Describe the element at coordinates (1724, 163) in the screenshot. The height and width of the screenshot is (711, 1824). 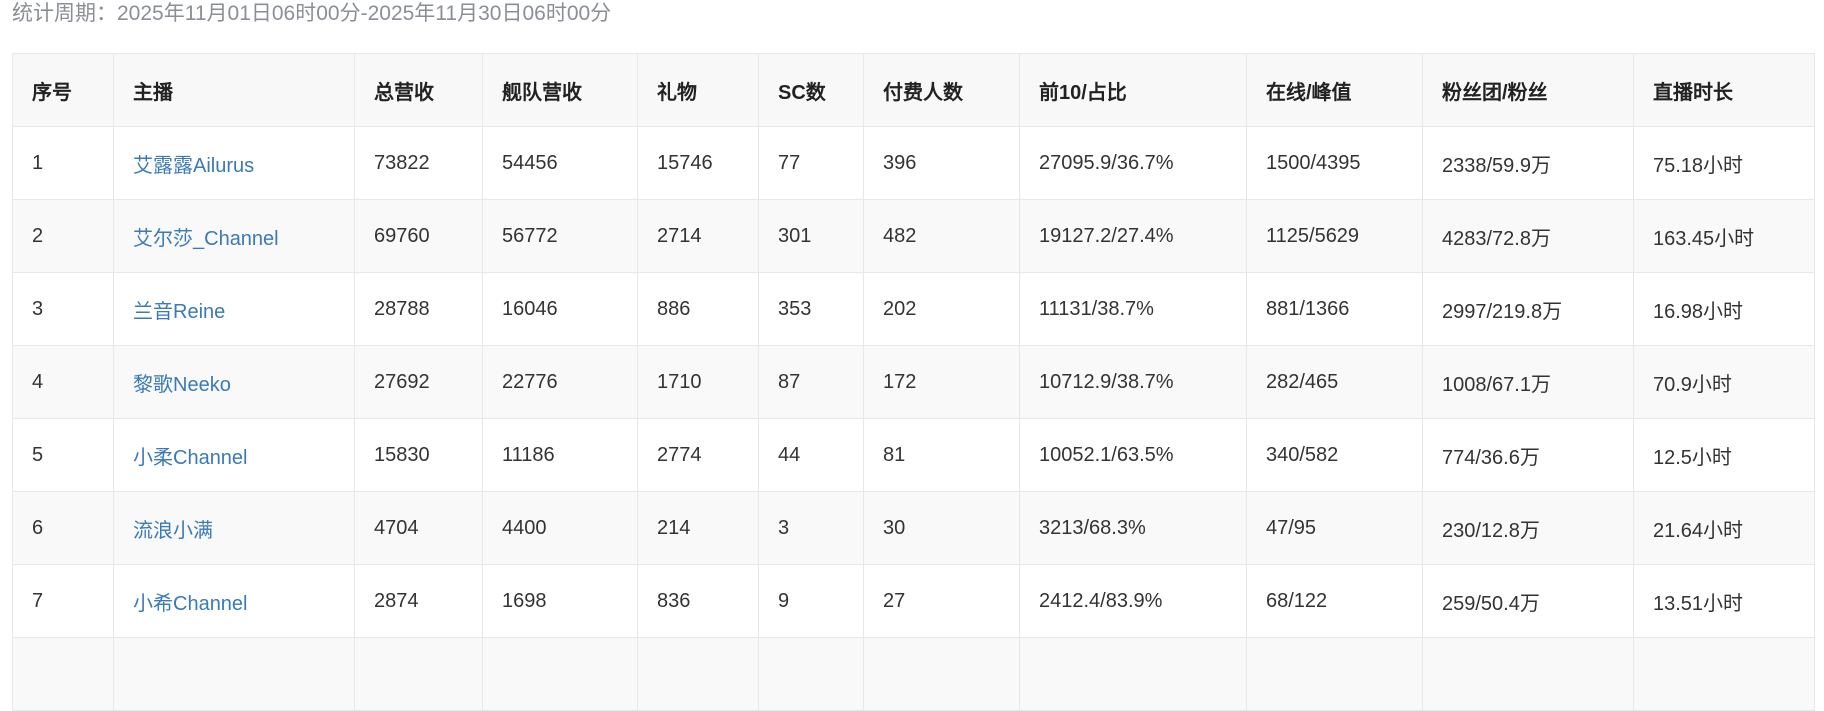
I see `table-cell: 75.18小时` at that location.